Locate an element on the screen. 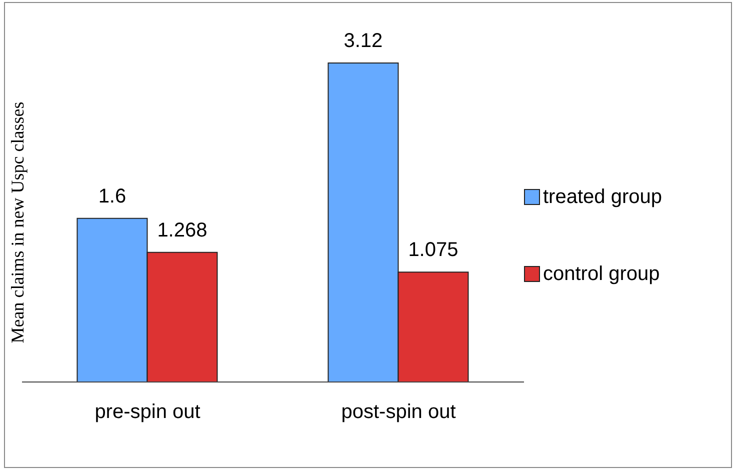 The image size is (736, 471). data-label: 1.6 is located at coordinates (112, 196).